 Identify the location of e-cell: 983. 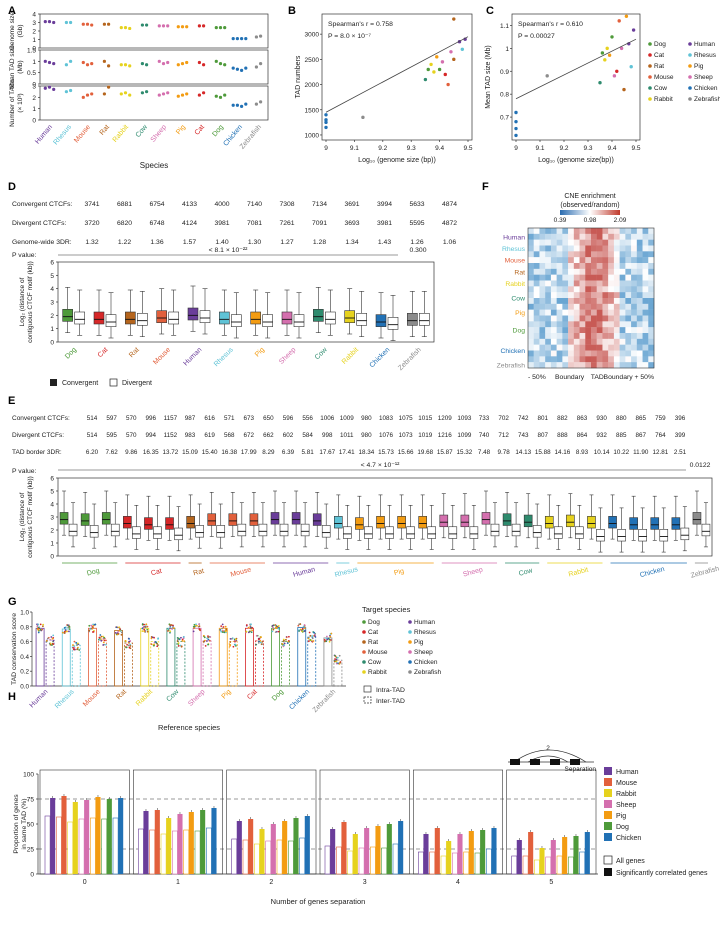
(190, 435).